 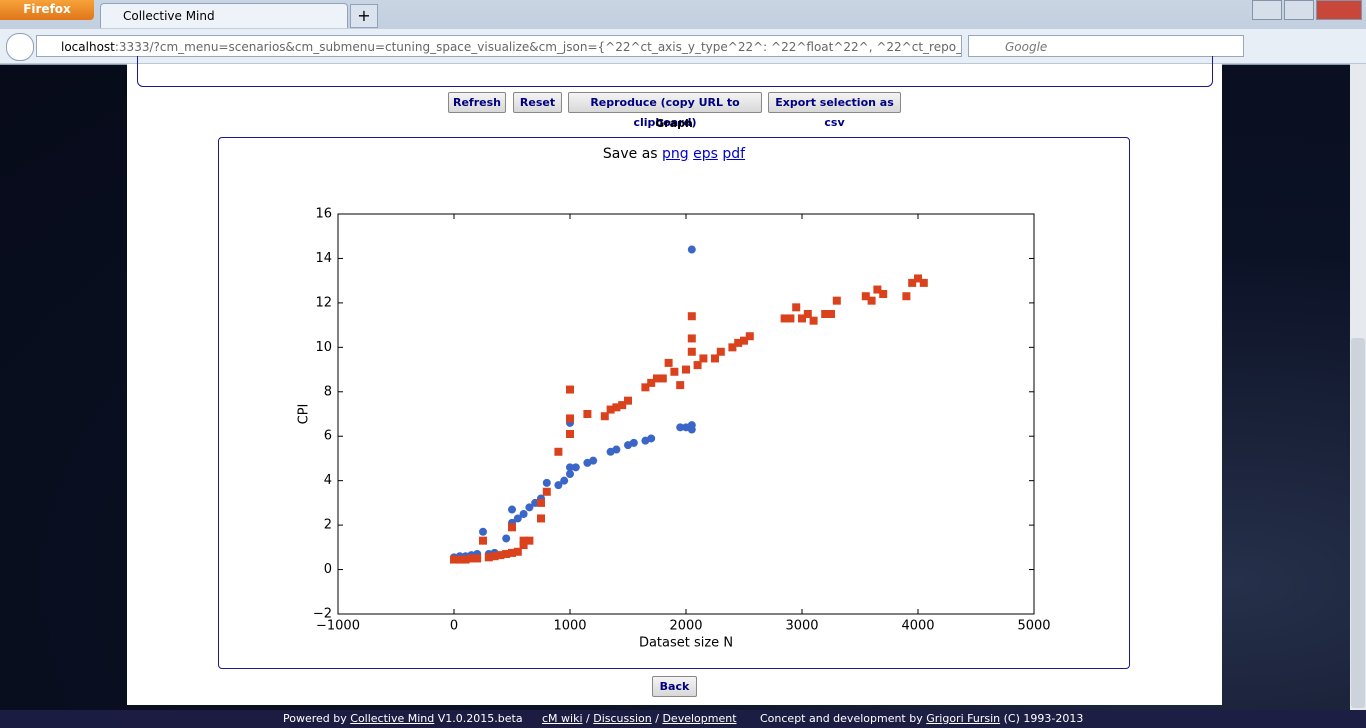 I want to click on x-tick-label: 1000, so click(x=569, y=626).